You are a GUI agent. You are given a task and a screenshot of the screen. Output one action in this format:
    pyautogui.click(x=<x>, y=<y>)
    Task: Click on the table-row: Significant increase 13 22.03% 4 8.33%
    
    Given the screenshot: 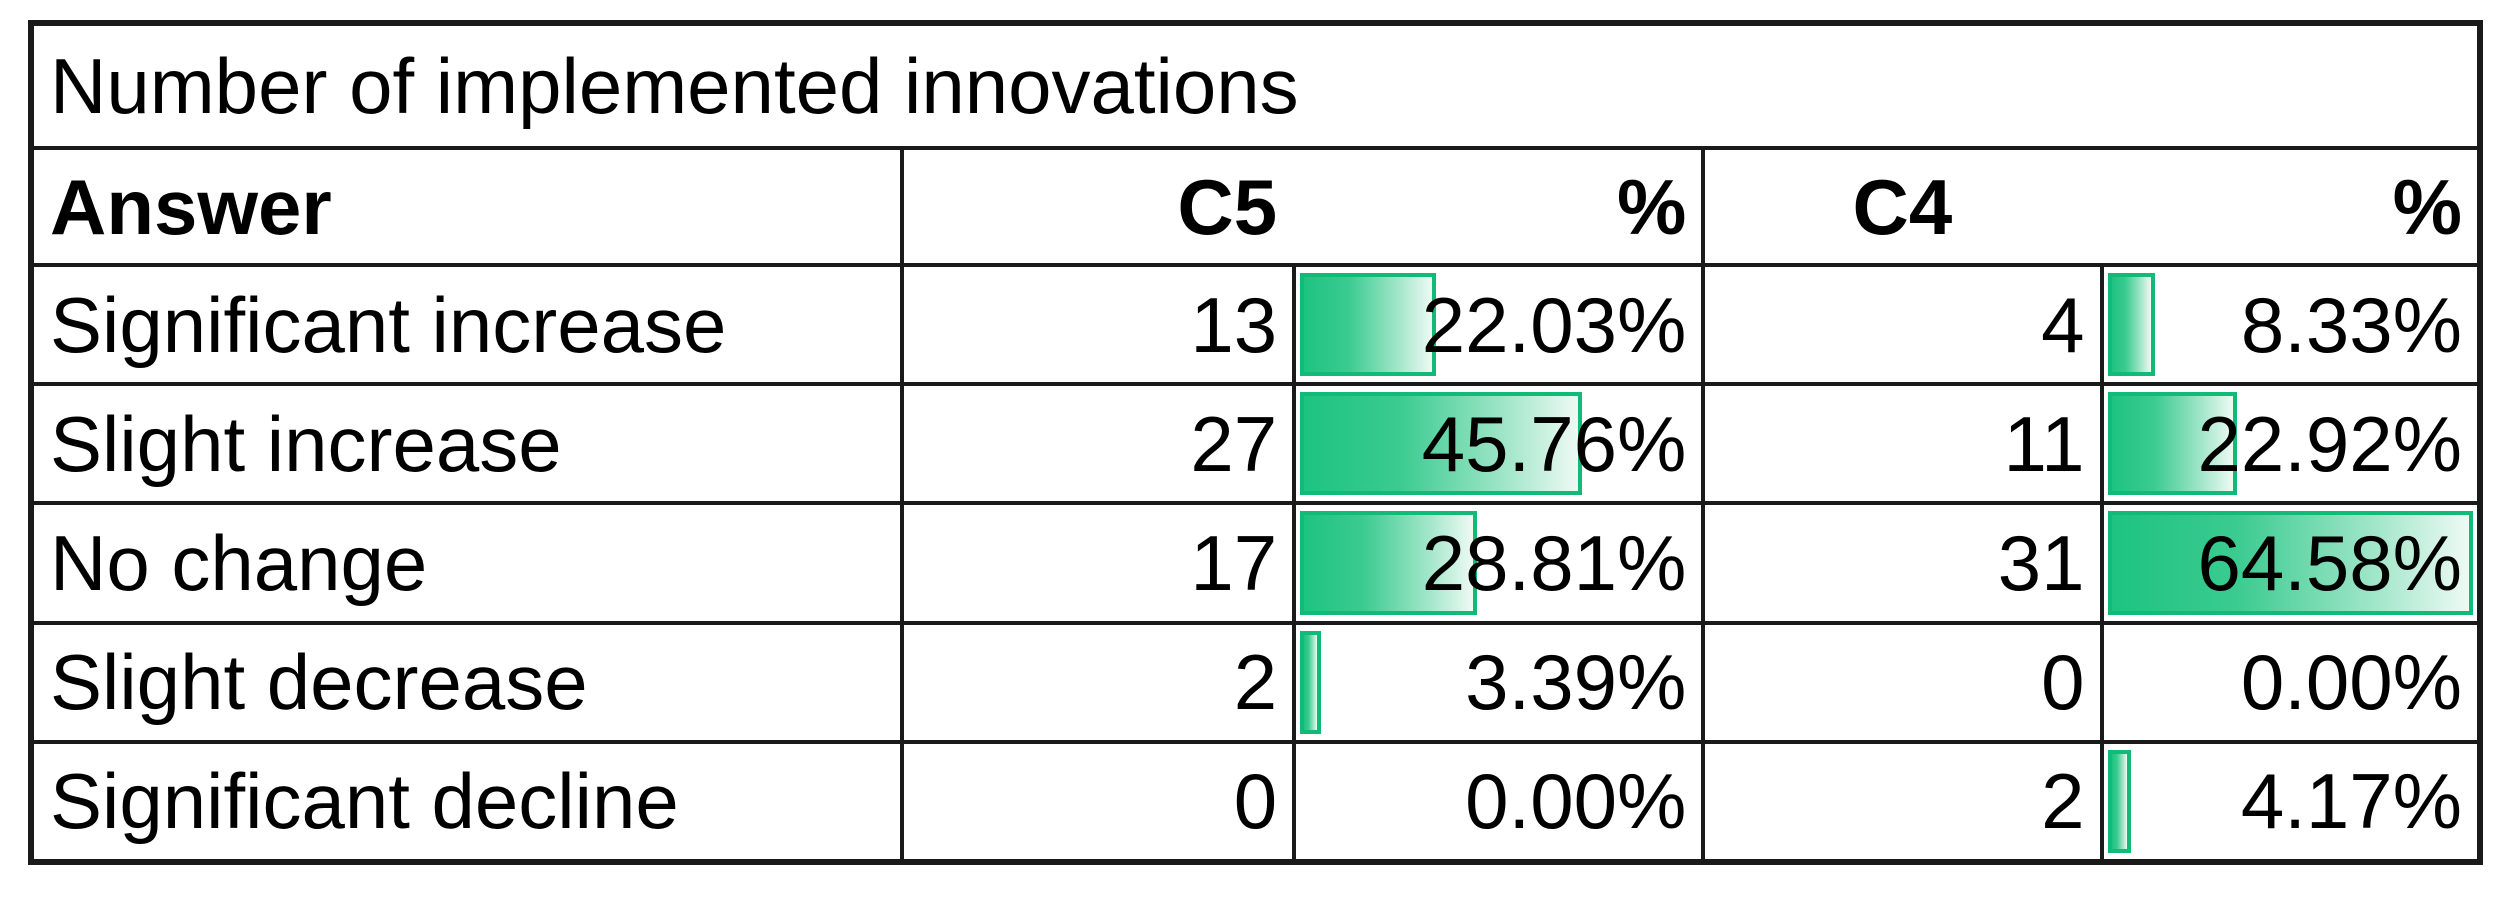 What is the action you would take?
    pyautogui.click(x=1255, y=323)
    